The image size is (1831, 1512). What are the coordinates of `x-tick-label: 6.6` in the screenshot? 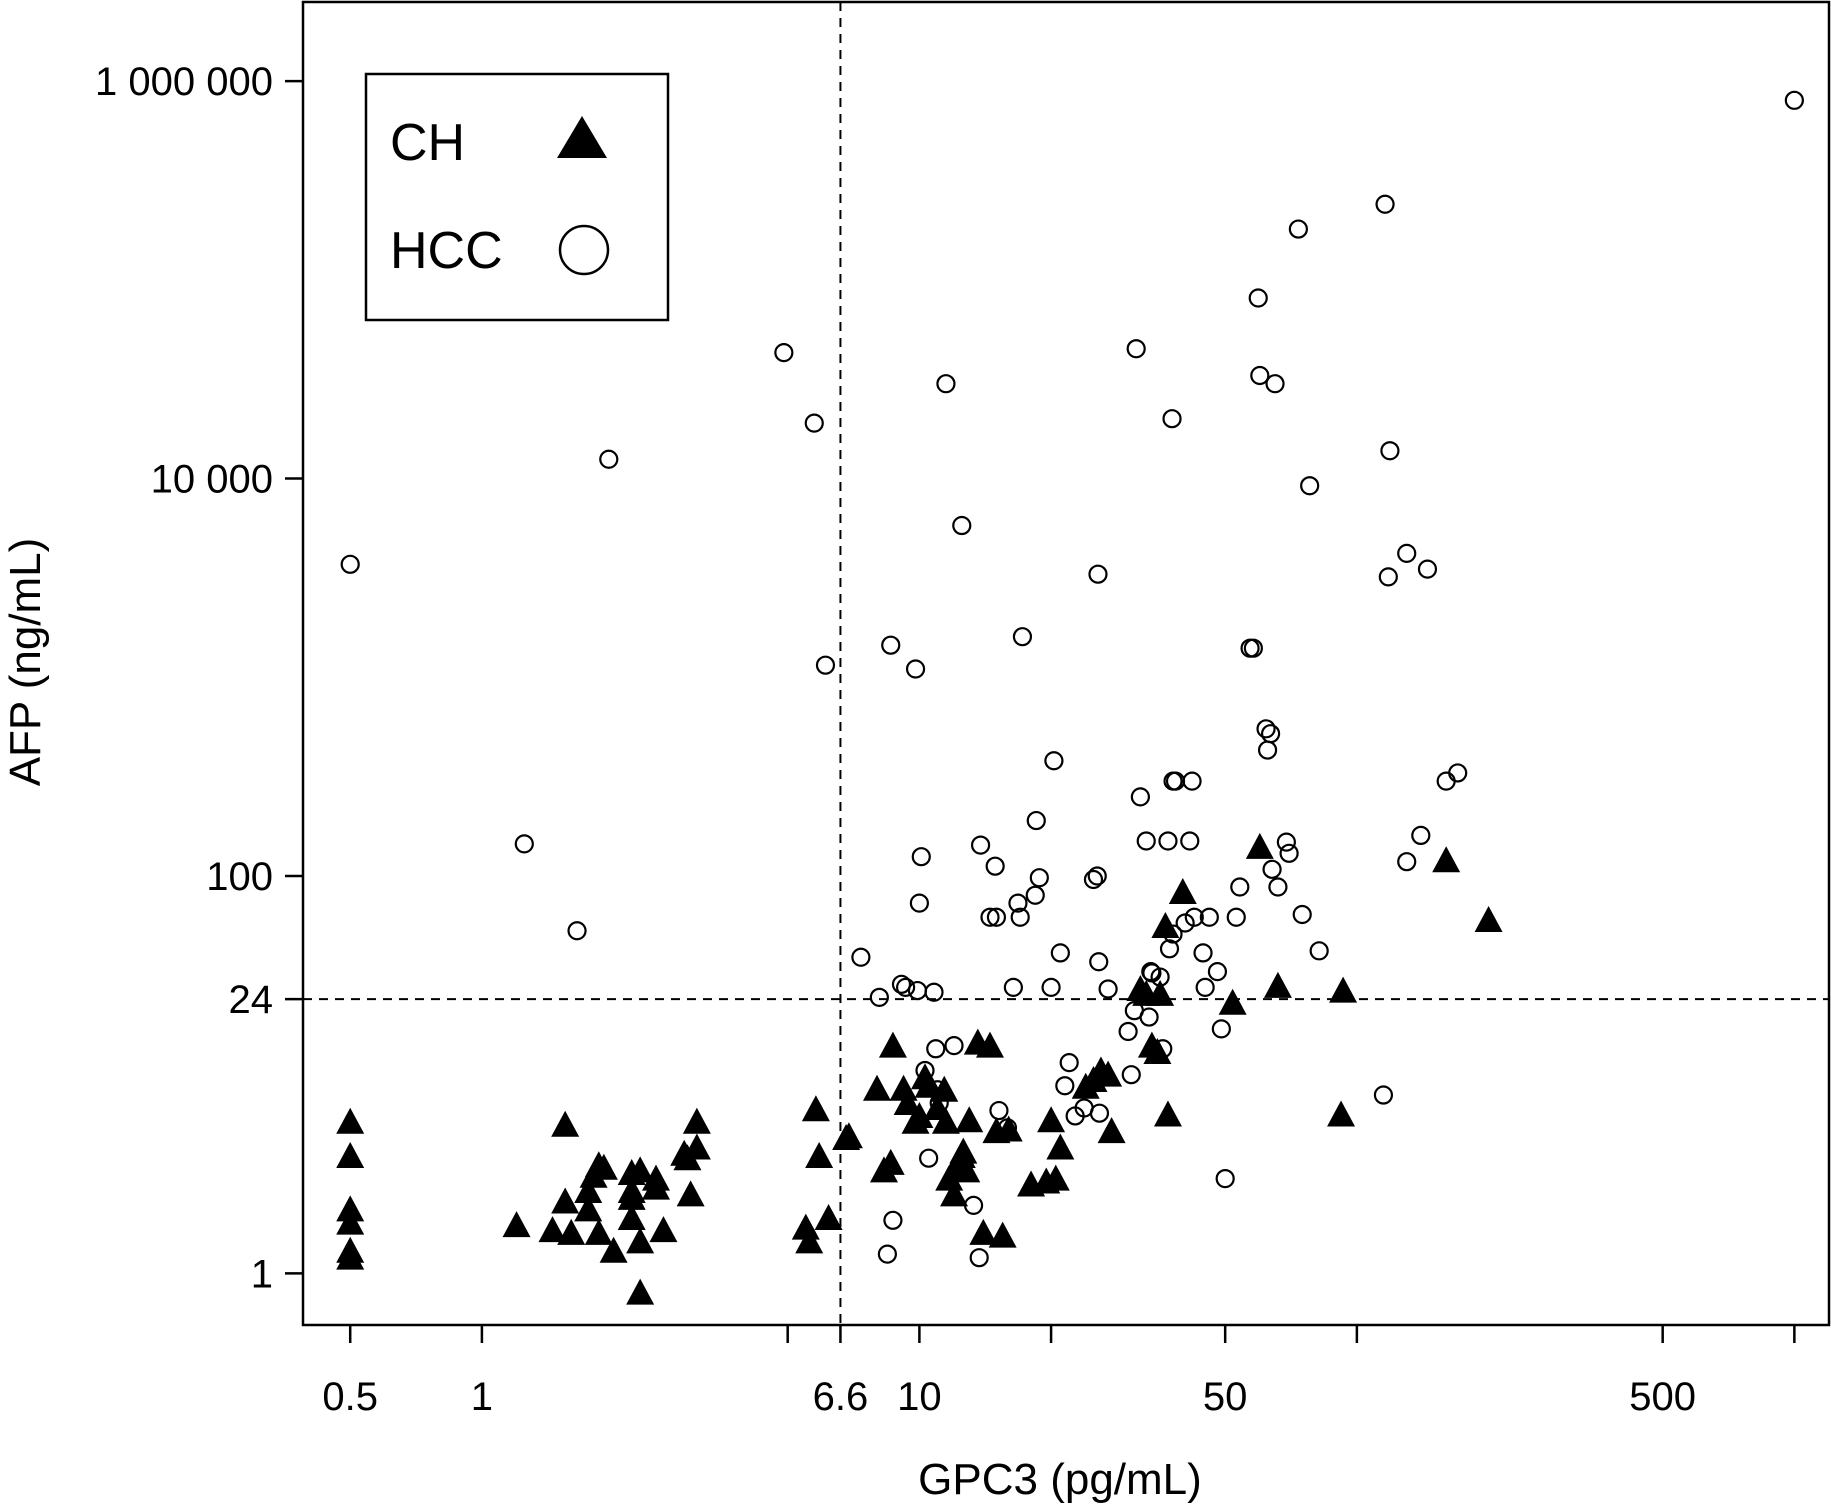 It's located at (841, 1397).